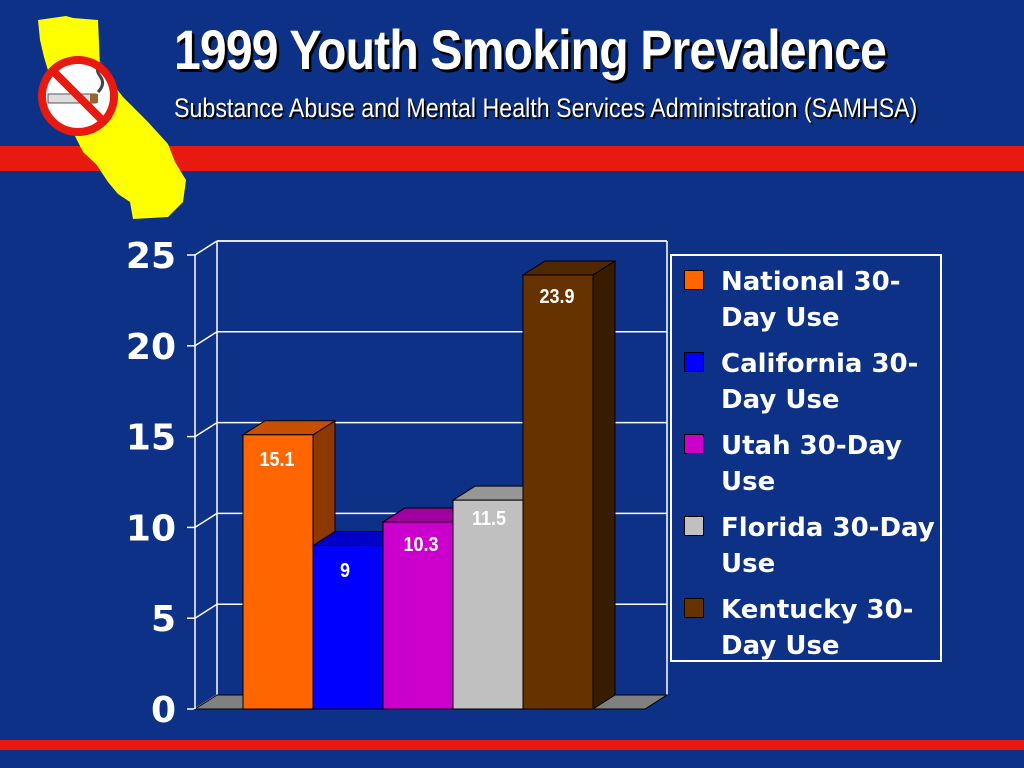 The image size is (1024, 768). I want to click on bar-data-label: 9, so click(345, 571).